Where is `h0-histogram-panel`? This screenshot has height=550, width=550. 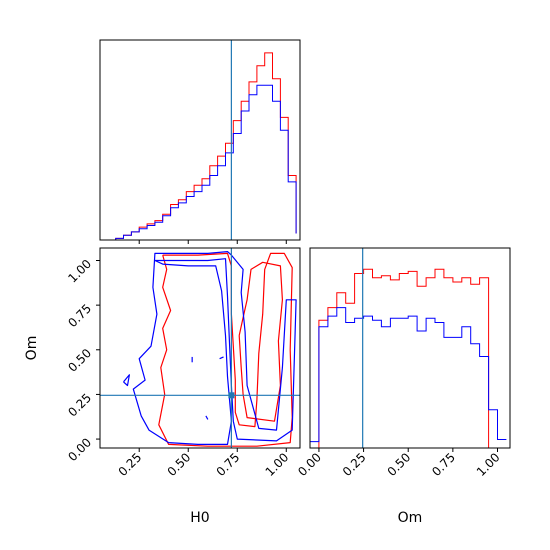
h0-histogram-panel is located at coordinates (198, 142).